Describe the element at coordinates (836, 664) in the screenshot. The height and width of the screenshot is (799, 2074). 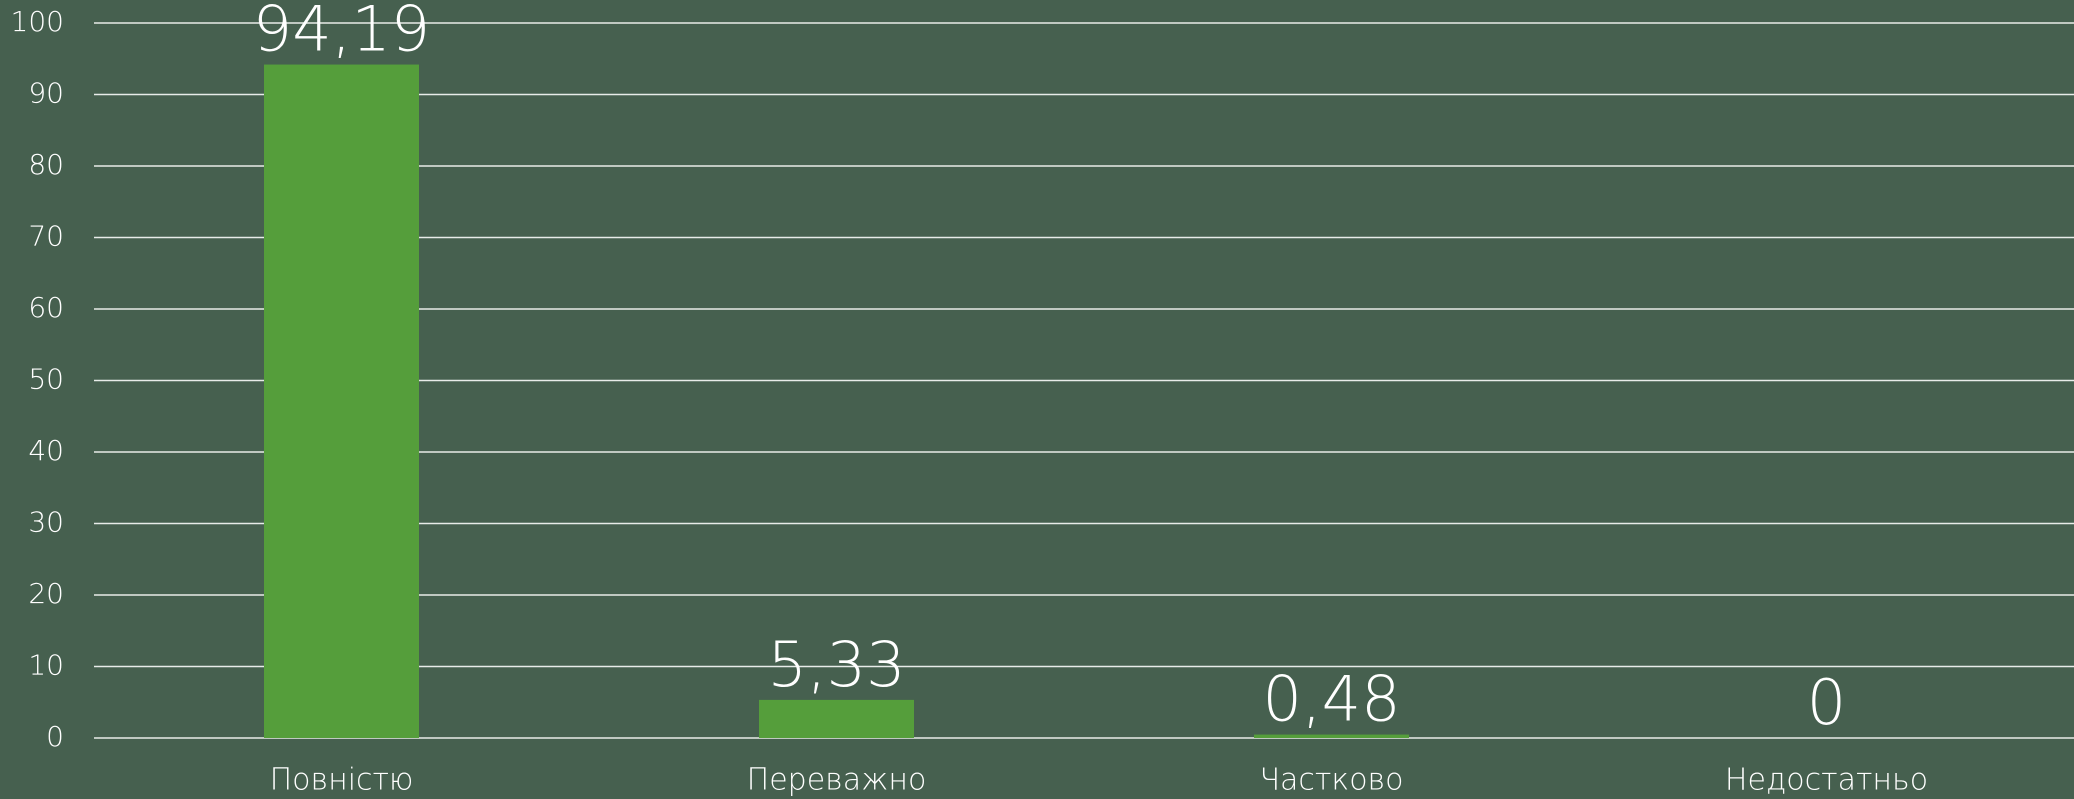
I see `value-label: 5,33` at that location.